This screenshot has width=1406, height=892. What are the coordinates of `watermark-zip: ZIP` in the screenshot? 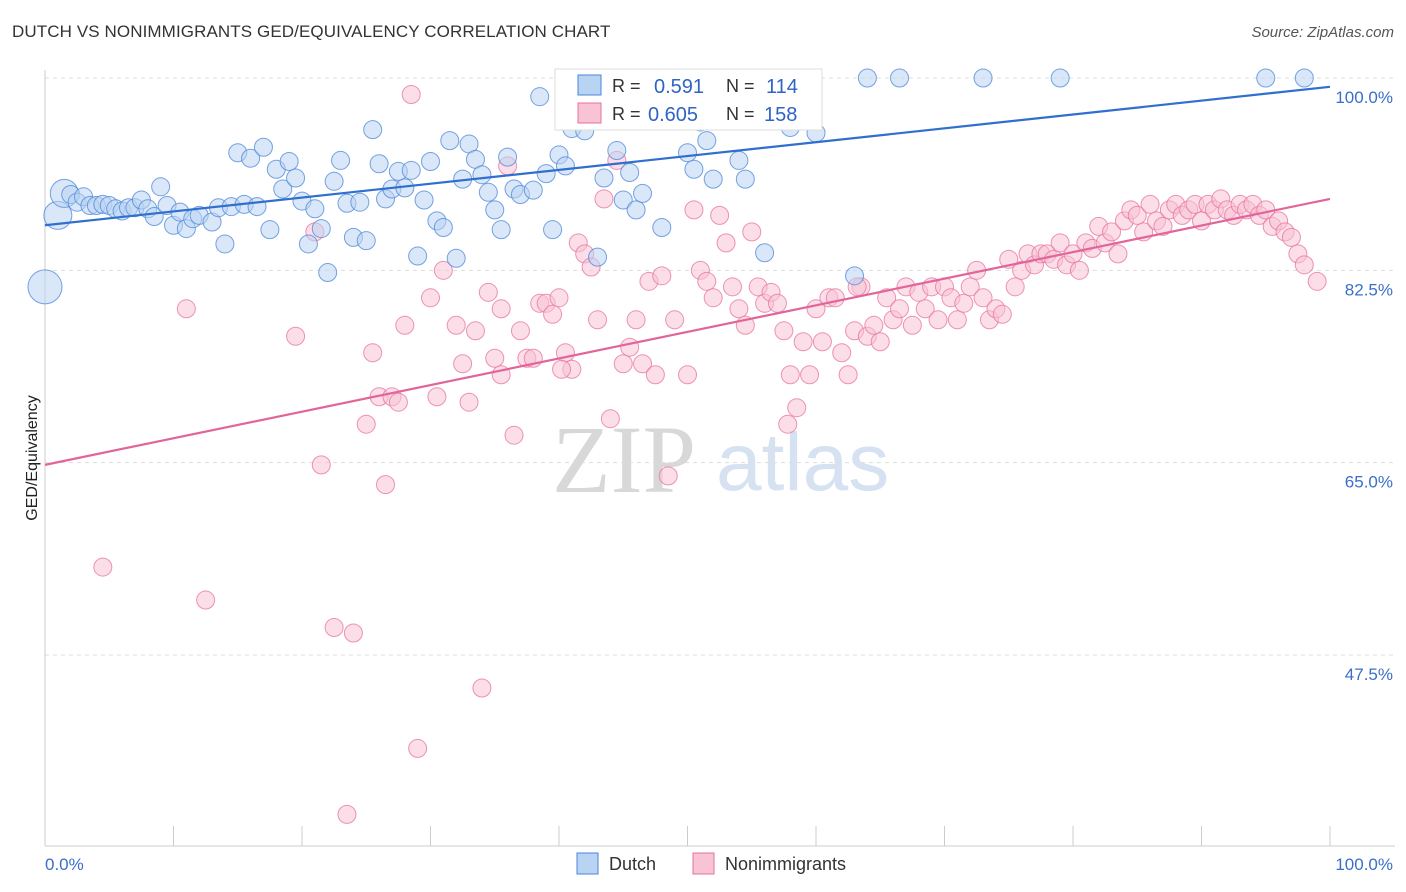 It's located at (624, 459).